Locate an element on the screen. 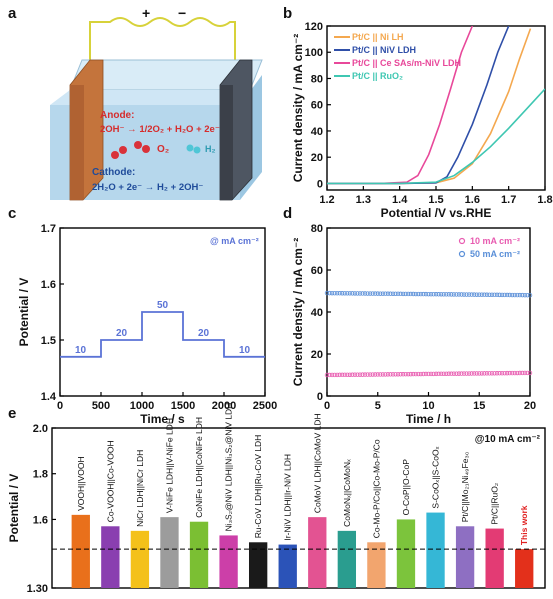 The height and width of the screenshot is (599, 553). panel-label-a: a is located at coordinates (12, 13).